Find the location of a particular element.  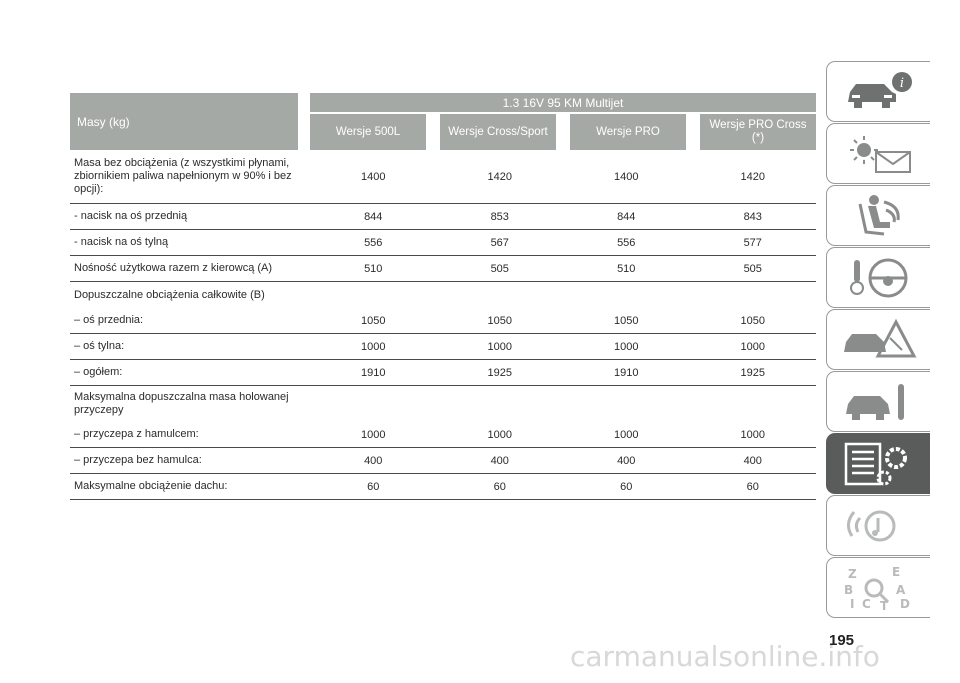

alphabetical-index-icon: Z E B A I D C T is located at coordinates (877, 588).